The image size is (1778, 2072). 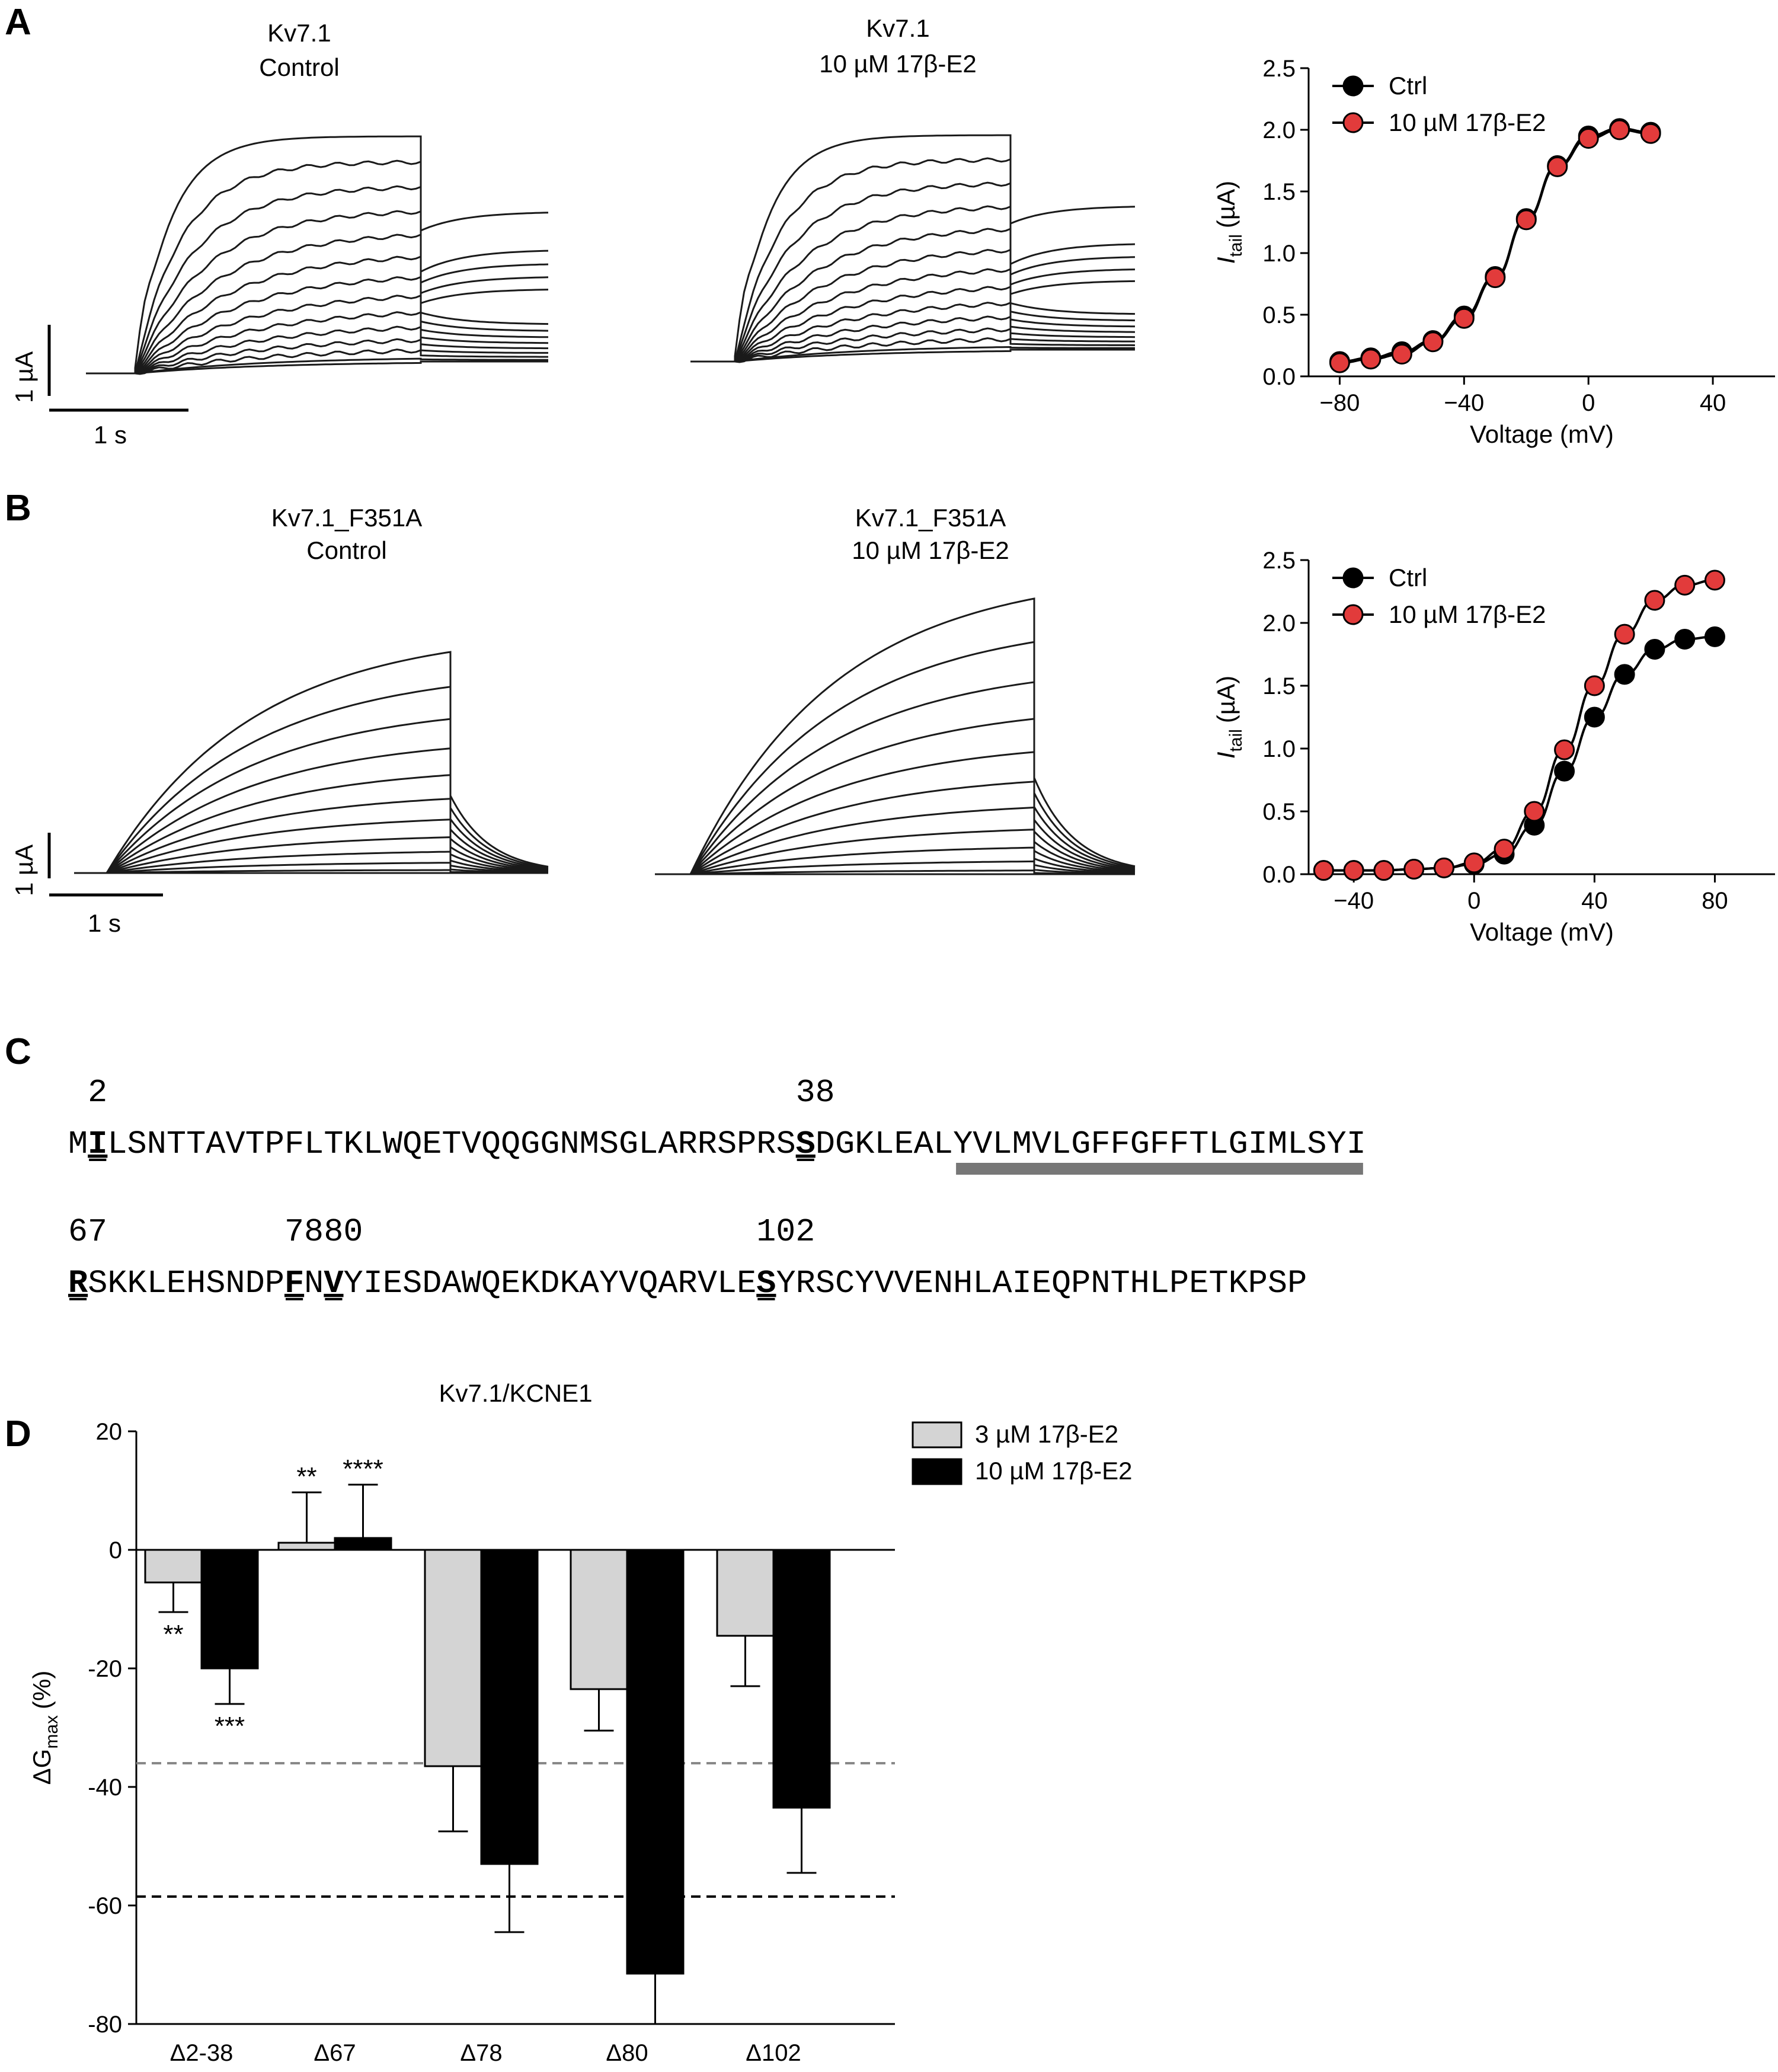 I want to click on x-tick-label: 80, so click(x=1715, y=901).